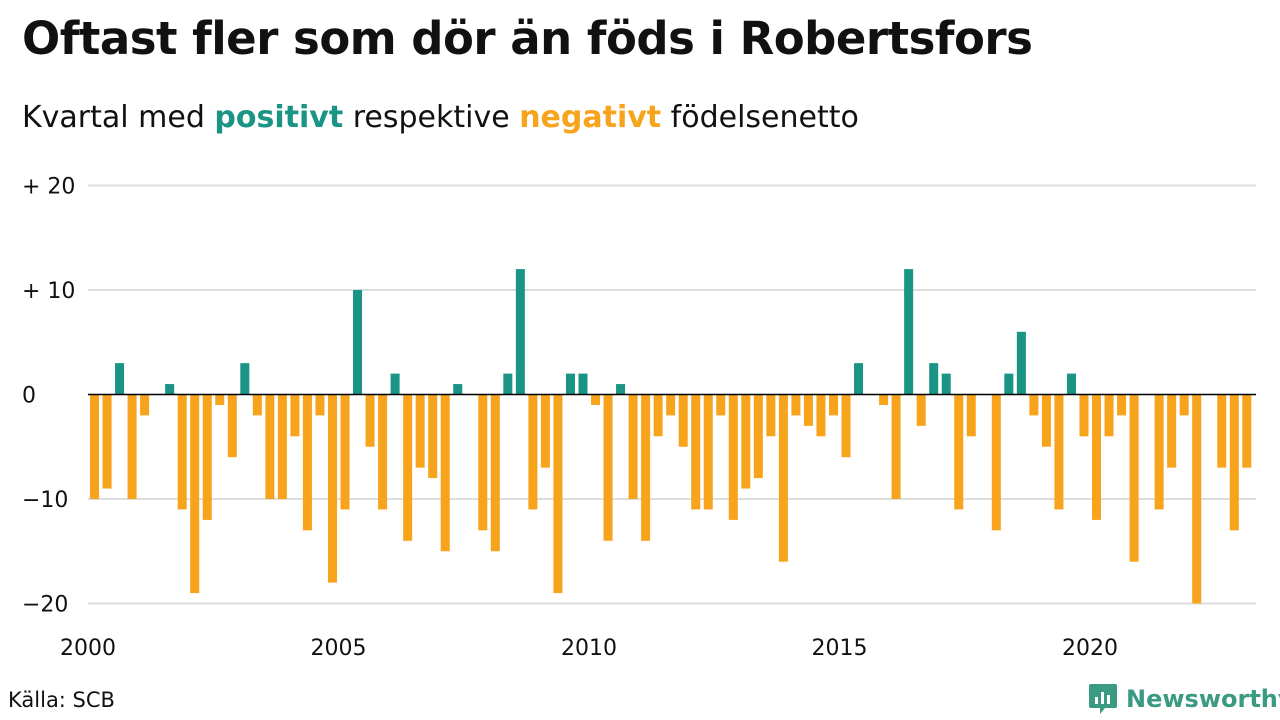 The image size is (1280, 720). Describe the element at coordinates (1103, 699) in the screenshot. I see `newsworthy-logo-icon` at that location.